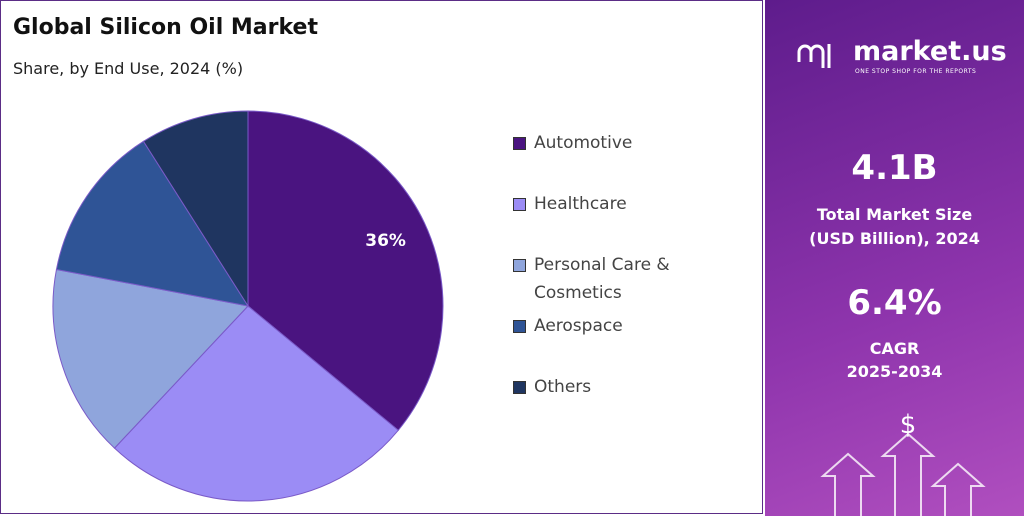 Image resolution: width=1024 pixels, height=516 pixels. What do you see at coordinates (580, 204) in the screenshot?
I see `legend-label: Healthcare` at bounding box center [580, 204].